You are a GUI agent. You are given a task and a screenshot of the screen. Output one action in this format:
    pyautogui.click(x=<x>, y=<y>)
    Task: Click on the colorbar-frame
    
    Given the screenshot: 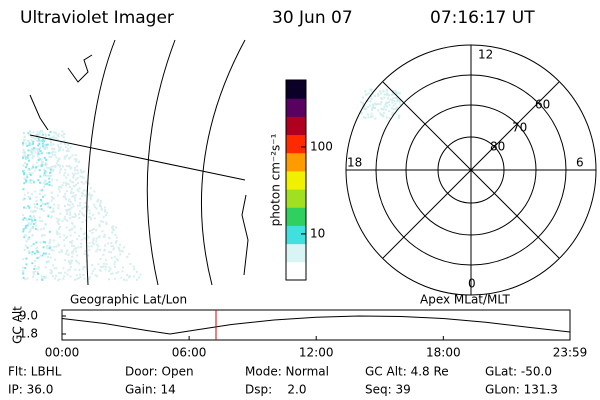 What is the action you would take?
    pyautogui.click(x=296, y=180)
    